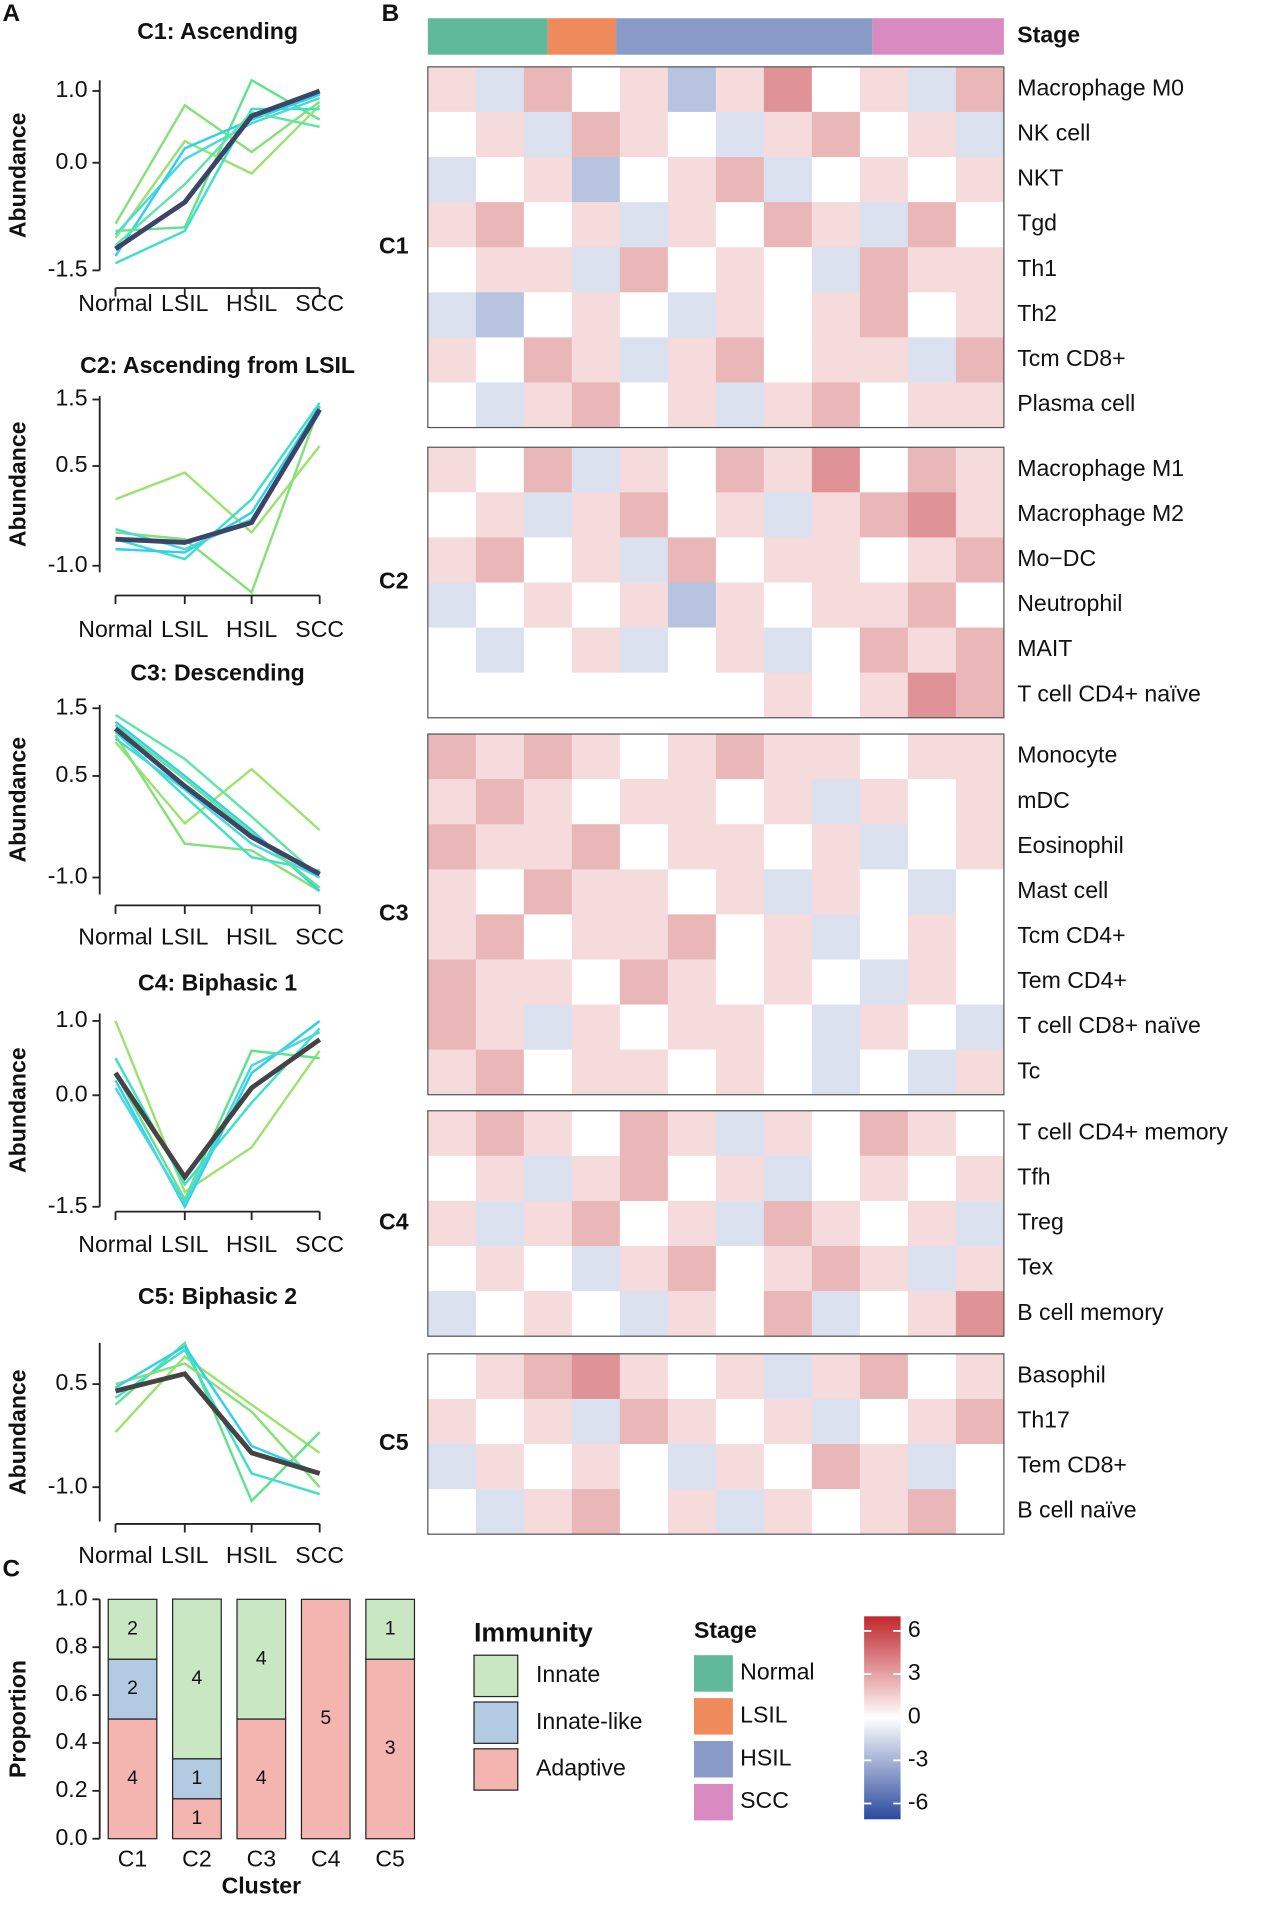  Describe the element at coordinates (197, 1859) in the screenshot. I see `x-tick-label: C2` at that location.